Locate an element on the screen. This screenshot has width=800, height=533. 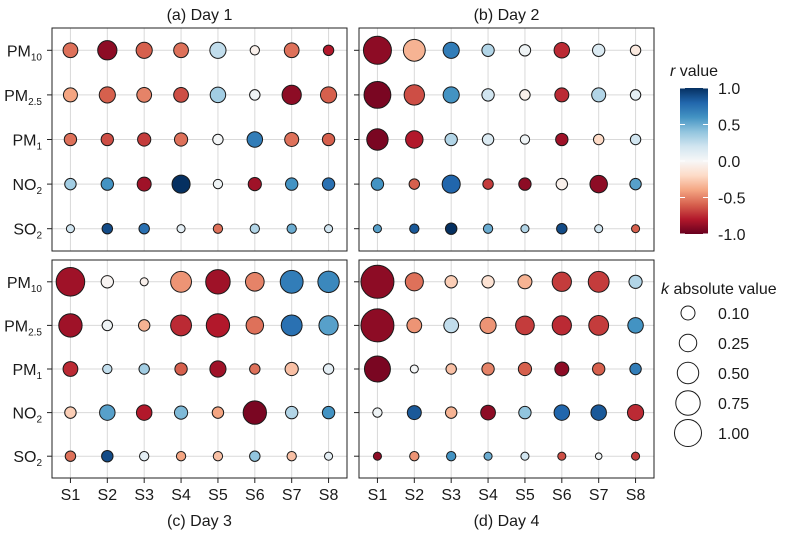
panel-title: (d) Day 4 is located at coordinates (507, 521).